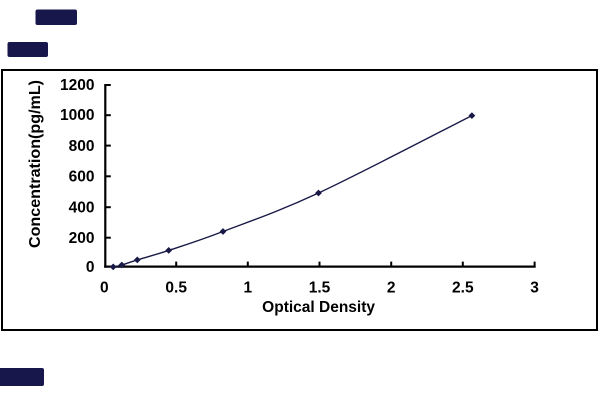 The height and width of the screenshot is (400, 600). Describe the element at coordinates (82, 177) in the screenshot. I see `svg-text: 600` at that location.